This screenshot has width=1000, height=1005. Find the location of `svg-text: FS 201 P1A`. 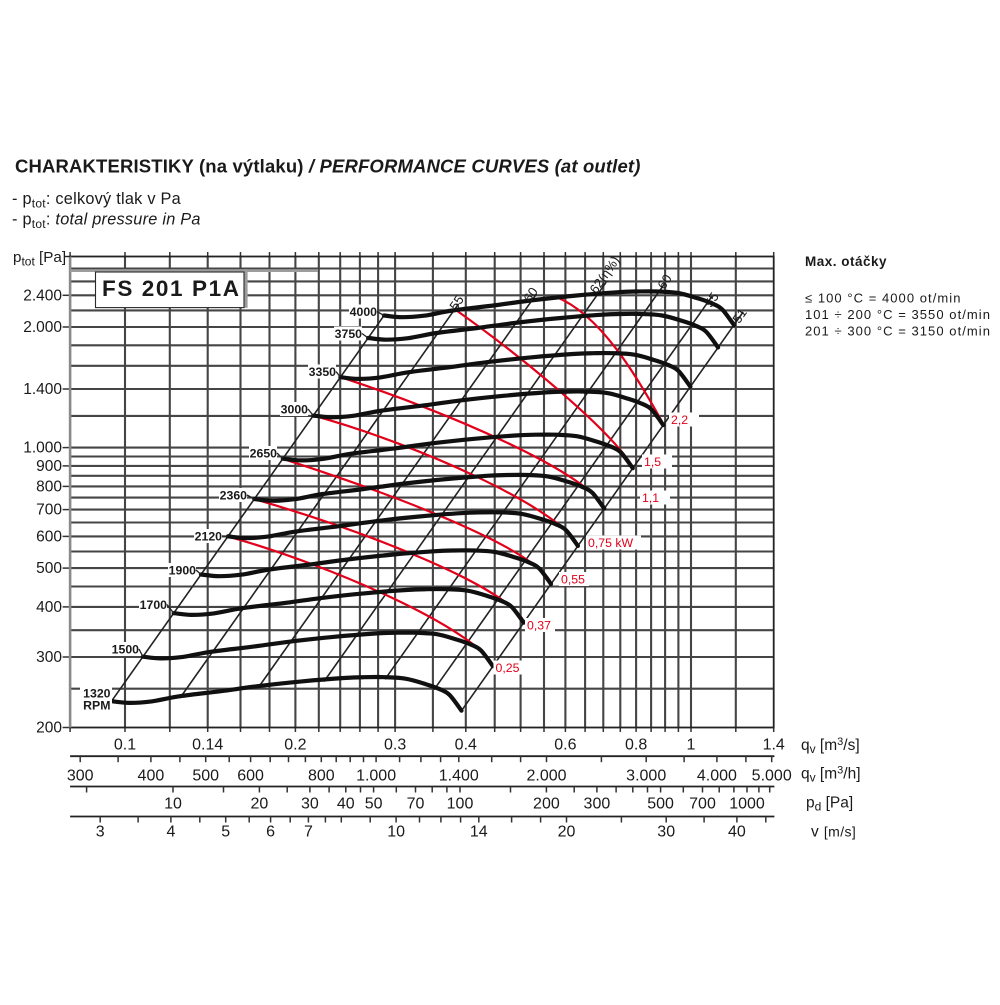

svg-text: FS 201 P1A is located at coordinates (171, 288).